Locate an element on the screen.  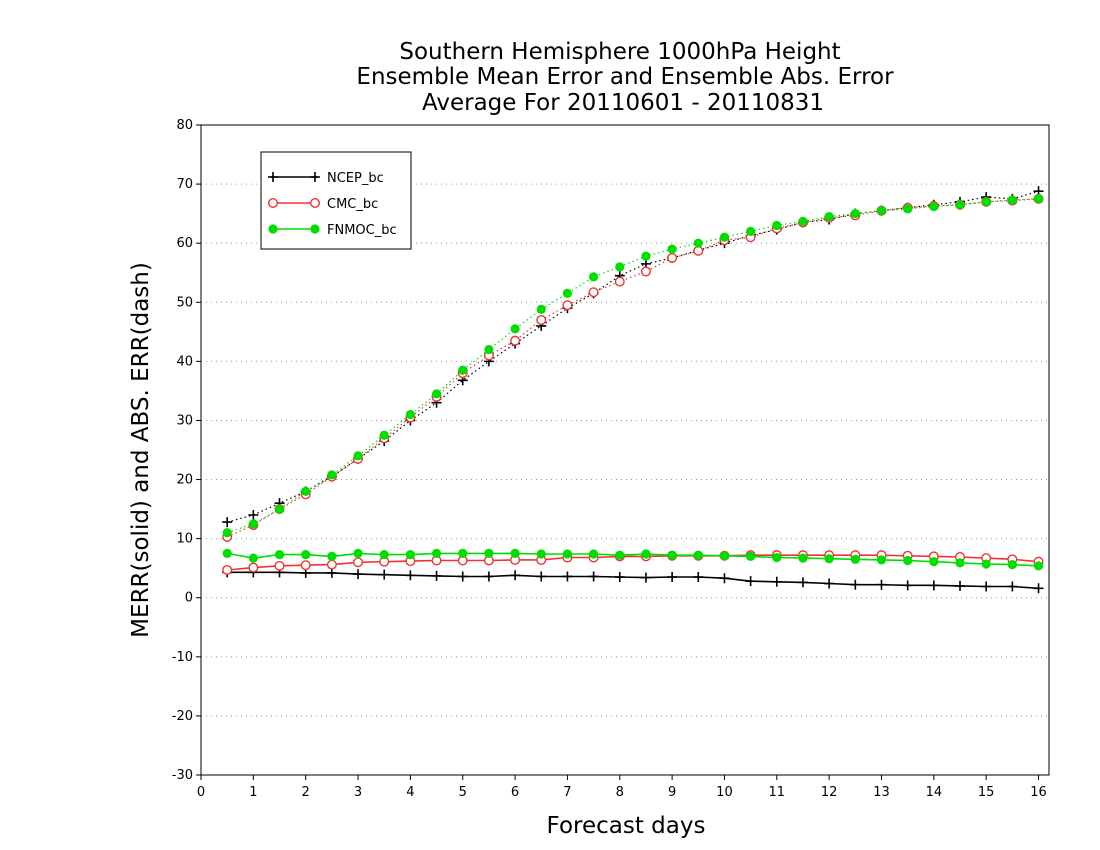
x-tick-label: 14 is located at coordinates (934, 792).